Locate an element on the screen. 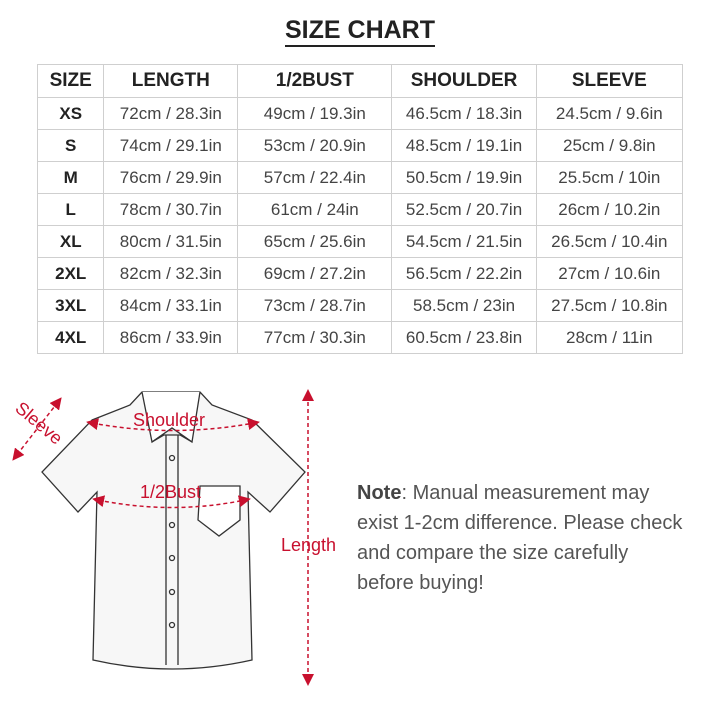 This screenshot has width=720, height=720. size-cell: L is located at coordinates (70, 209).